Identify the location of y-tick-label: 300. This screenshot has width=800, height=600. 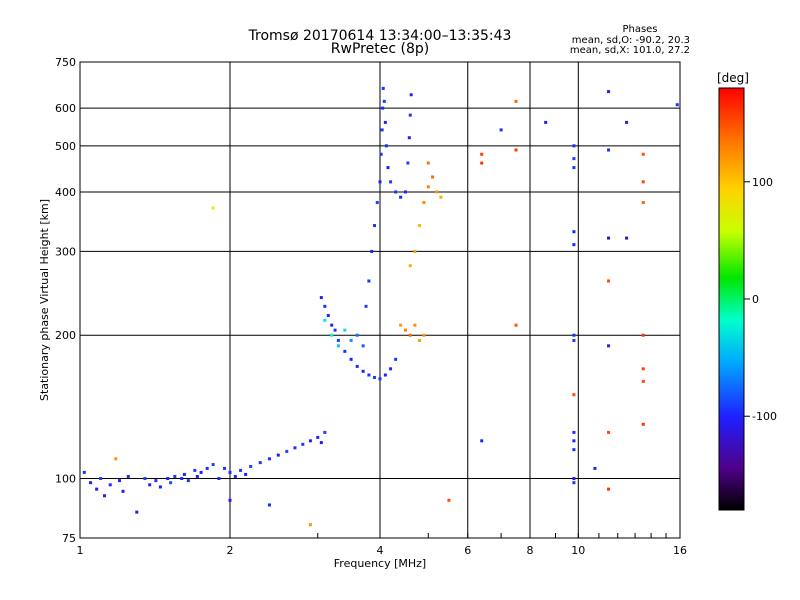
(65, 251).